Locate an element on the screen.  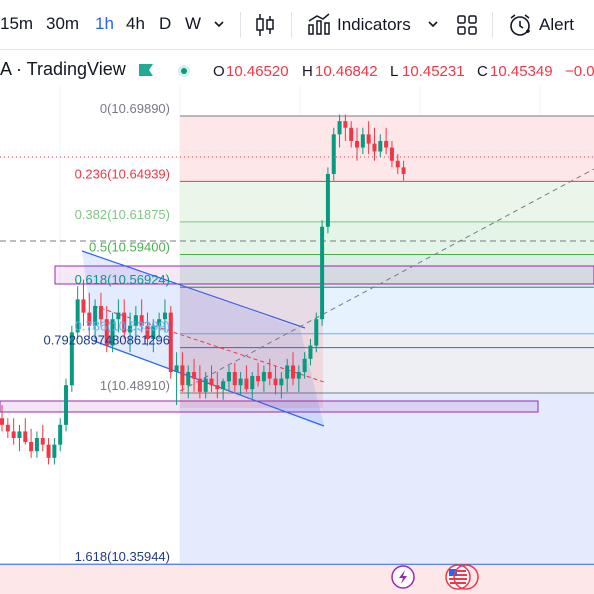
highlight-box-lower is located at coordinates (269, 406).